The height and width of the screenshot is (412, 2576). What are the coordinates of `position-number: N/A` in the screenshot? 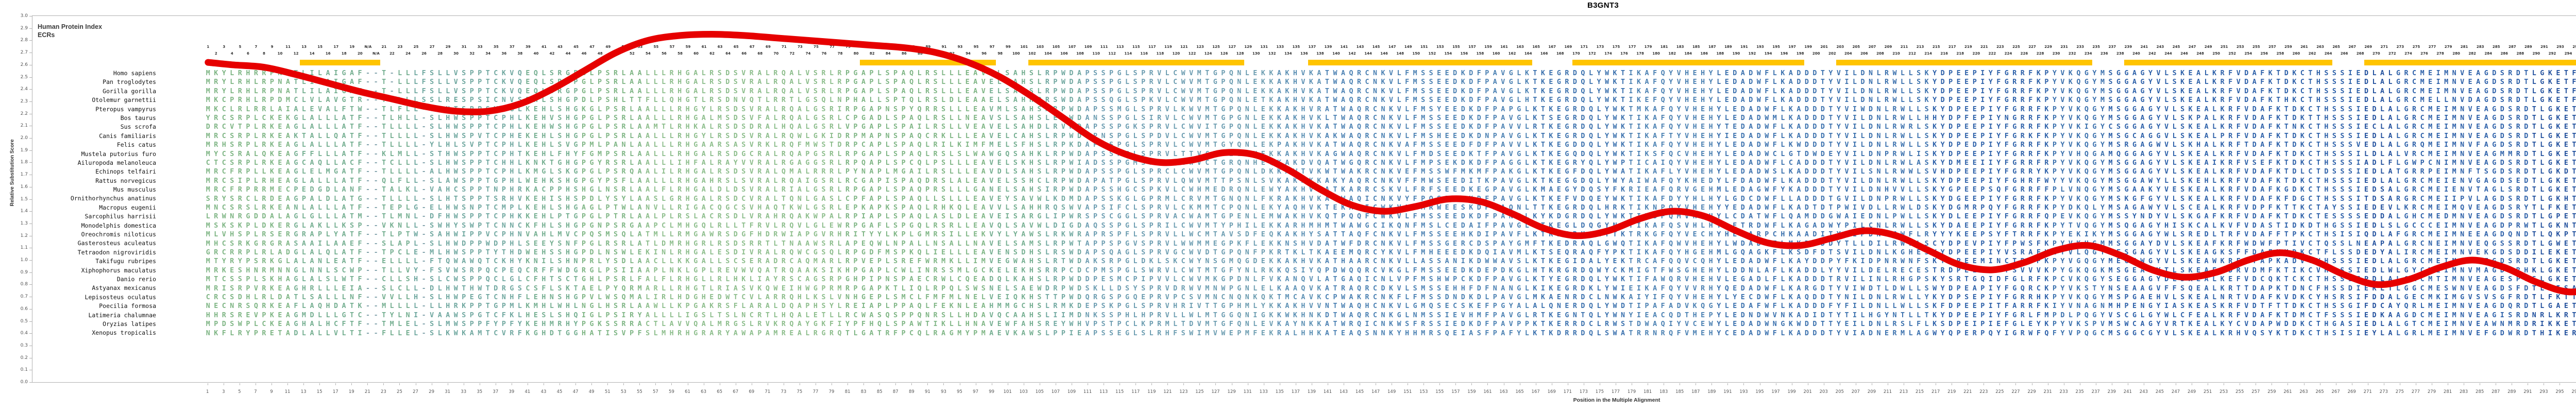 It's located at (368, 47).